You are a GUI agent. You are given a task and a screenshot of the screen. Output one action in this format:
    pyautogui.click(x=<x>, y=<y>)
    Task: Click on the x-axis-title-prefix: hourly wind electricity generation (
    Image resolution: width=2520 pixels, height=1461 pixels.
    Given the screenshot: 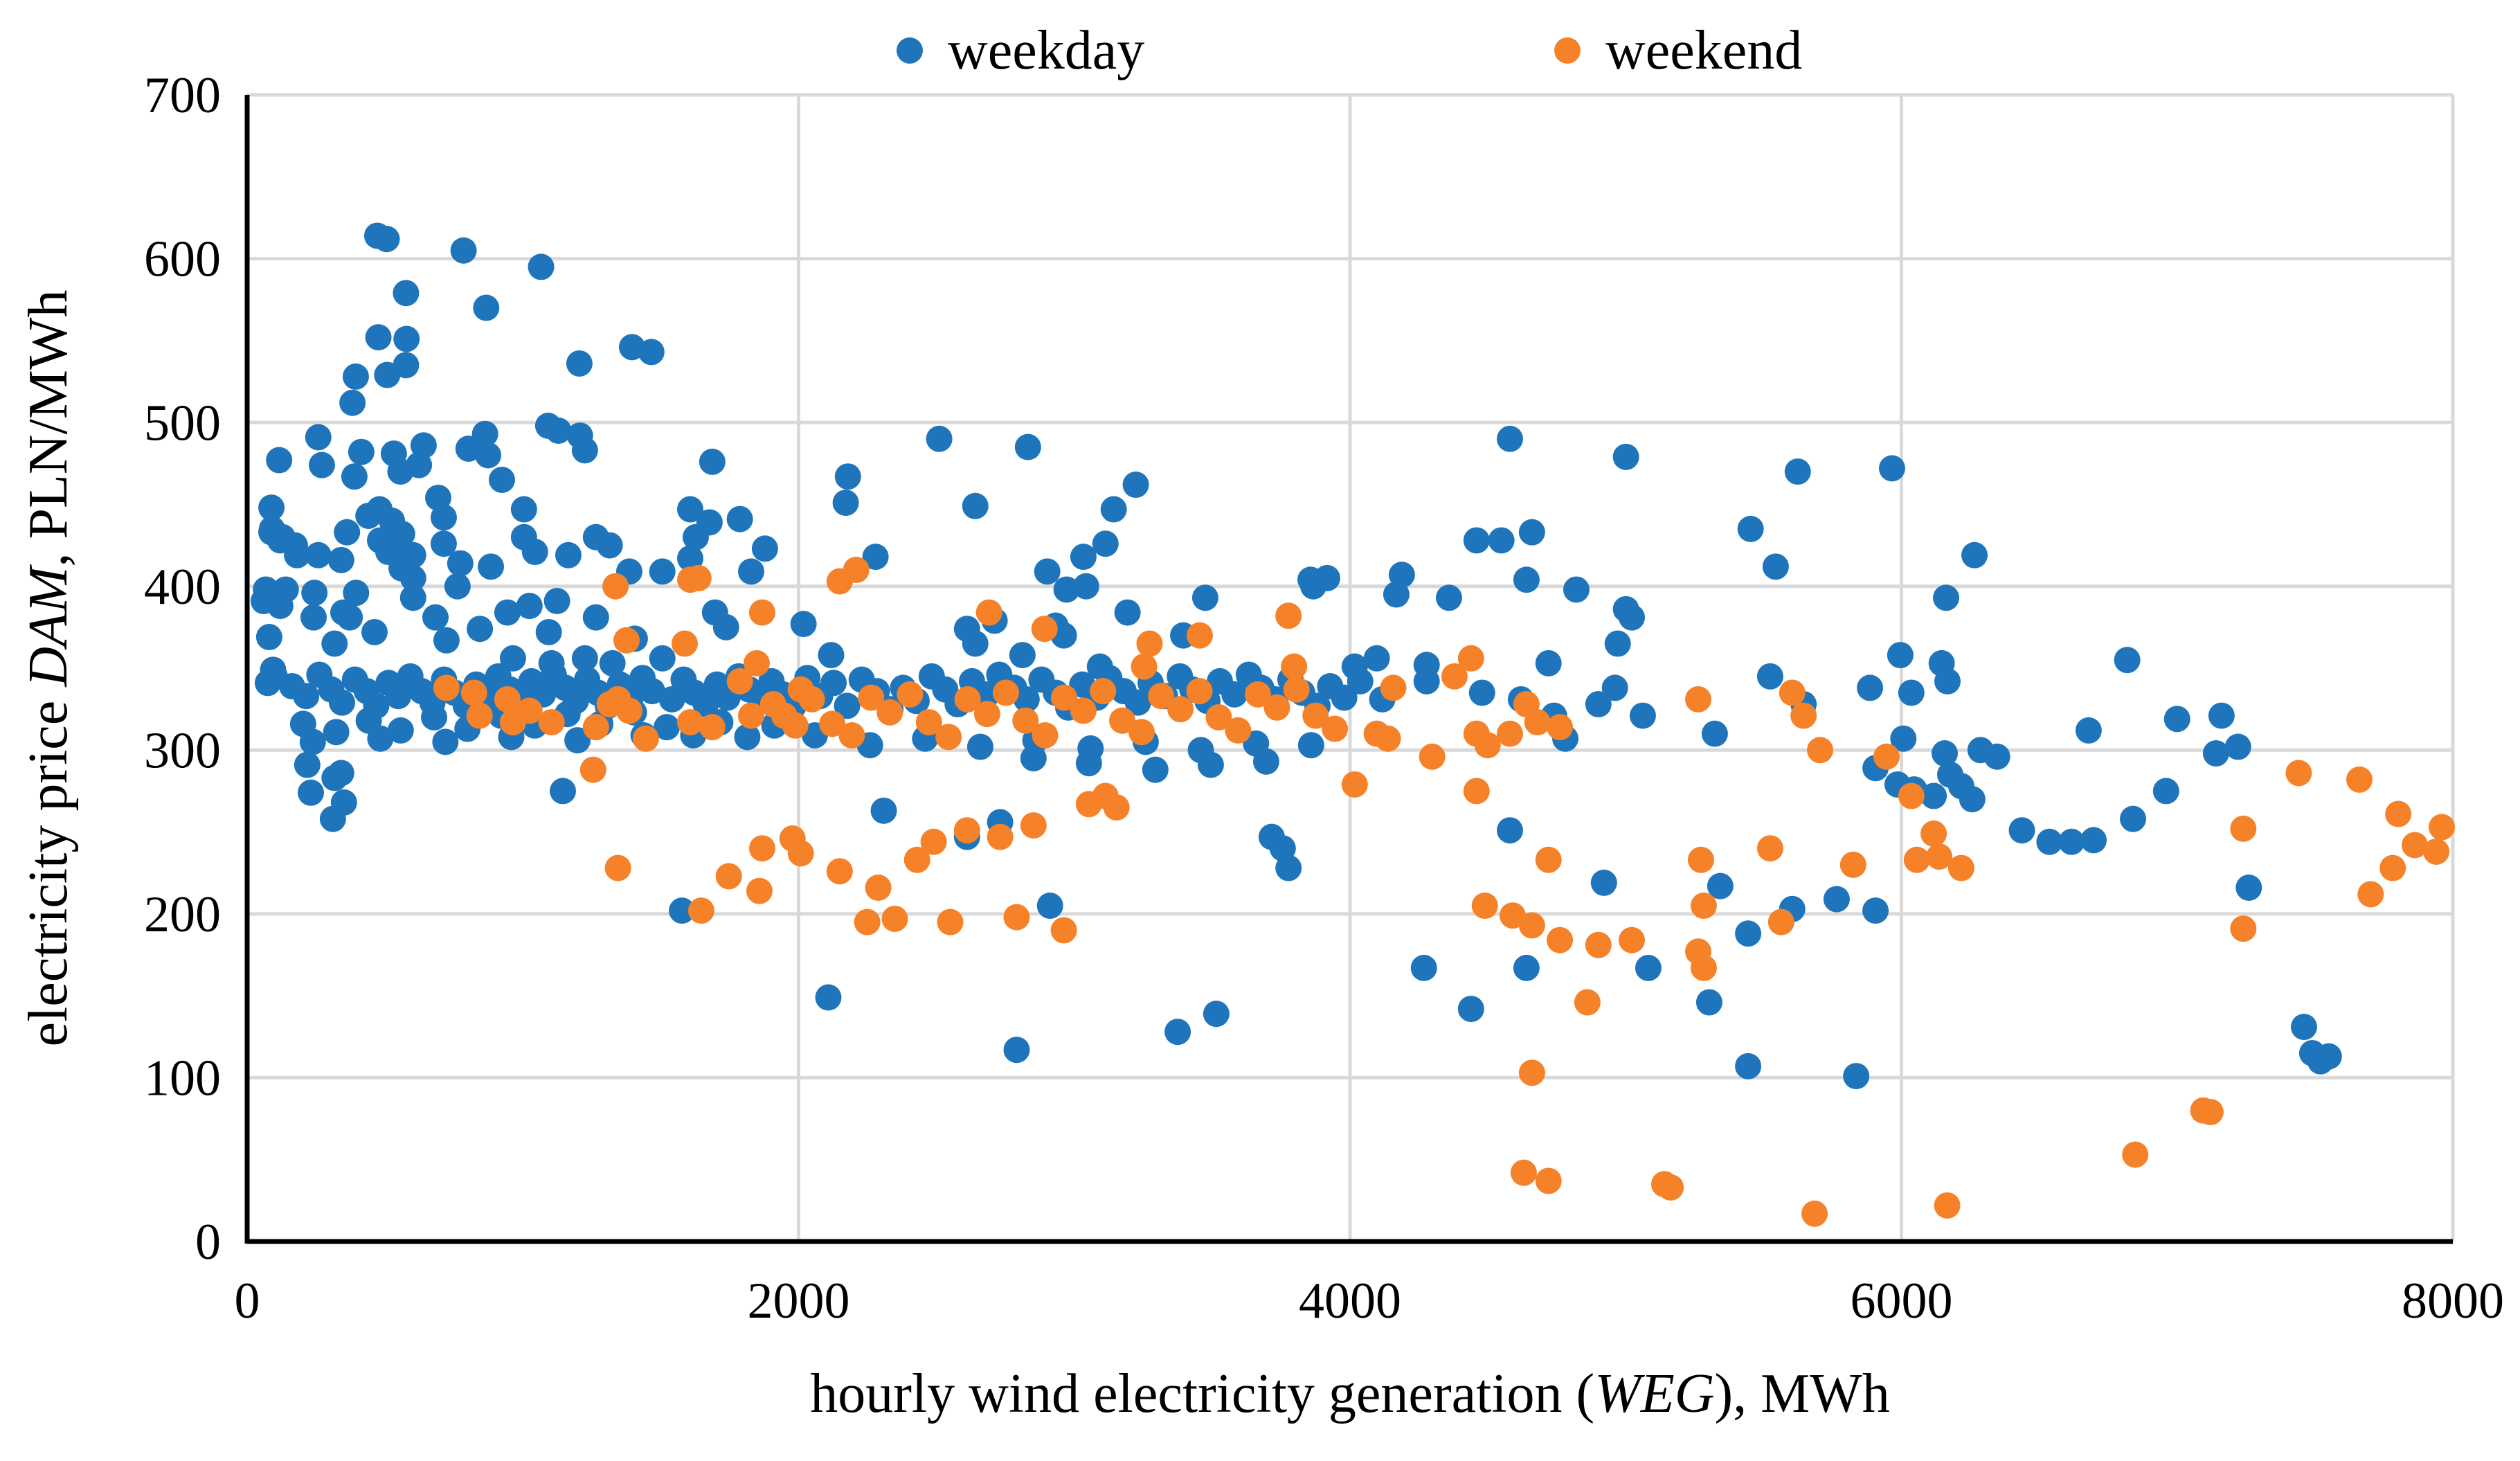 What is the action you would take?
    pyautogui.click(x=1202, y=1393)
    